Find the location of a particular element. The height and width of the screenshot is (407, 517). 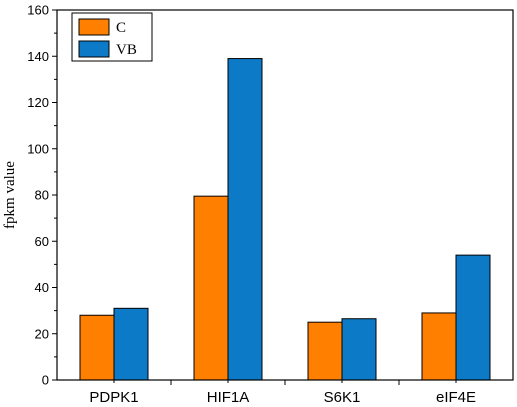

x-axis-tick-labels: PDPK1 HIF1A S6K1 eIF4E is located at coordinates (282, 397).